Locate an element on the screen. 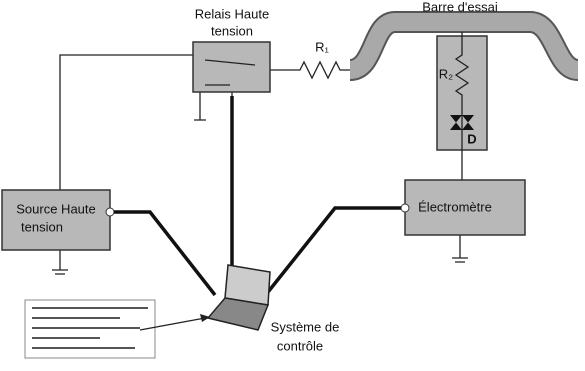 The width and height of the screenshot is (585, 371). label: Électromètre is located at coordinates (455, 206).